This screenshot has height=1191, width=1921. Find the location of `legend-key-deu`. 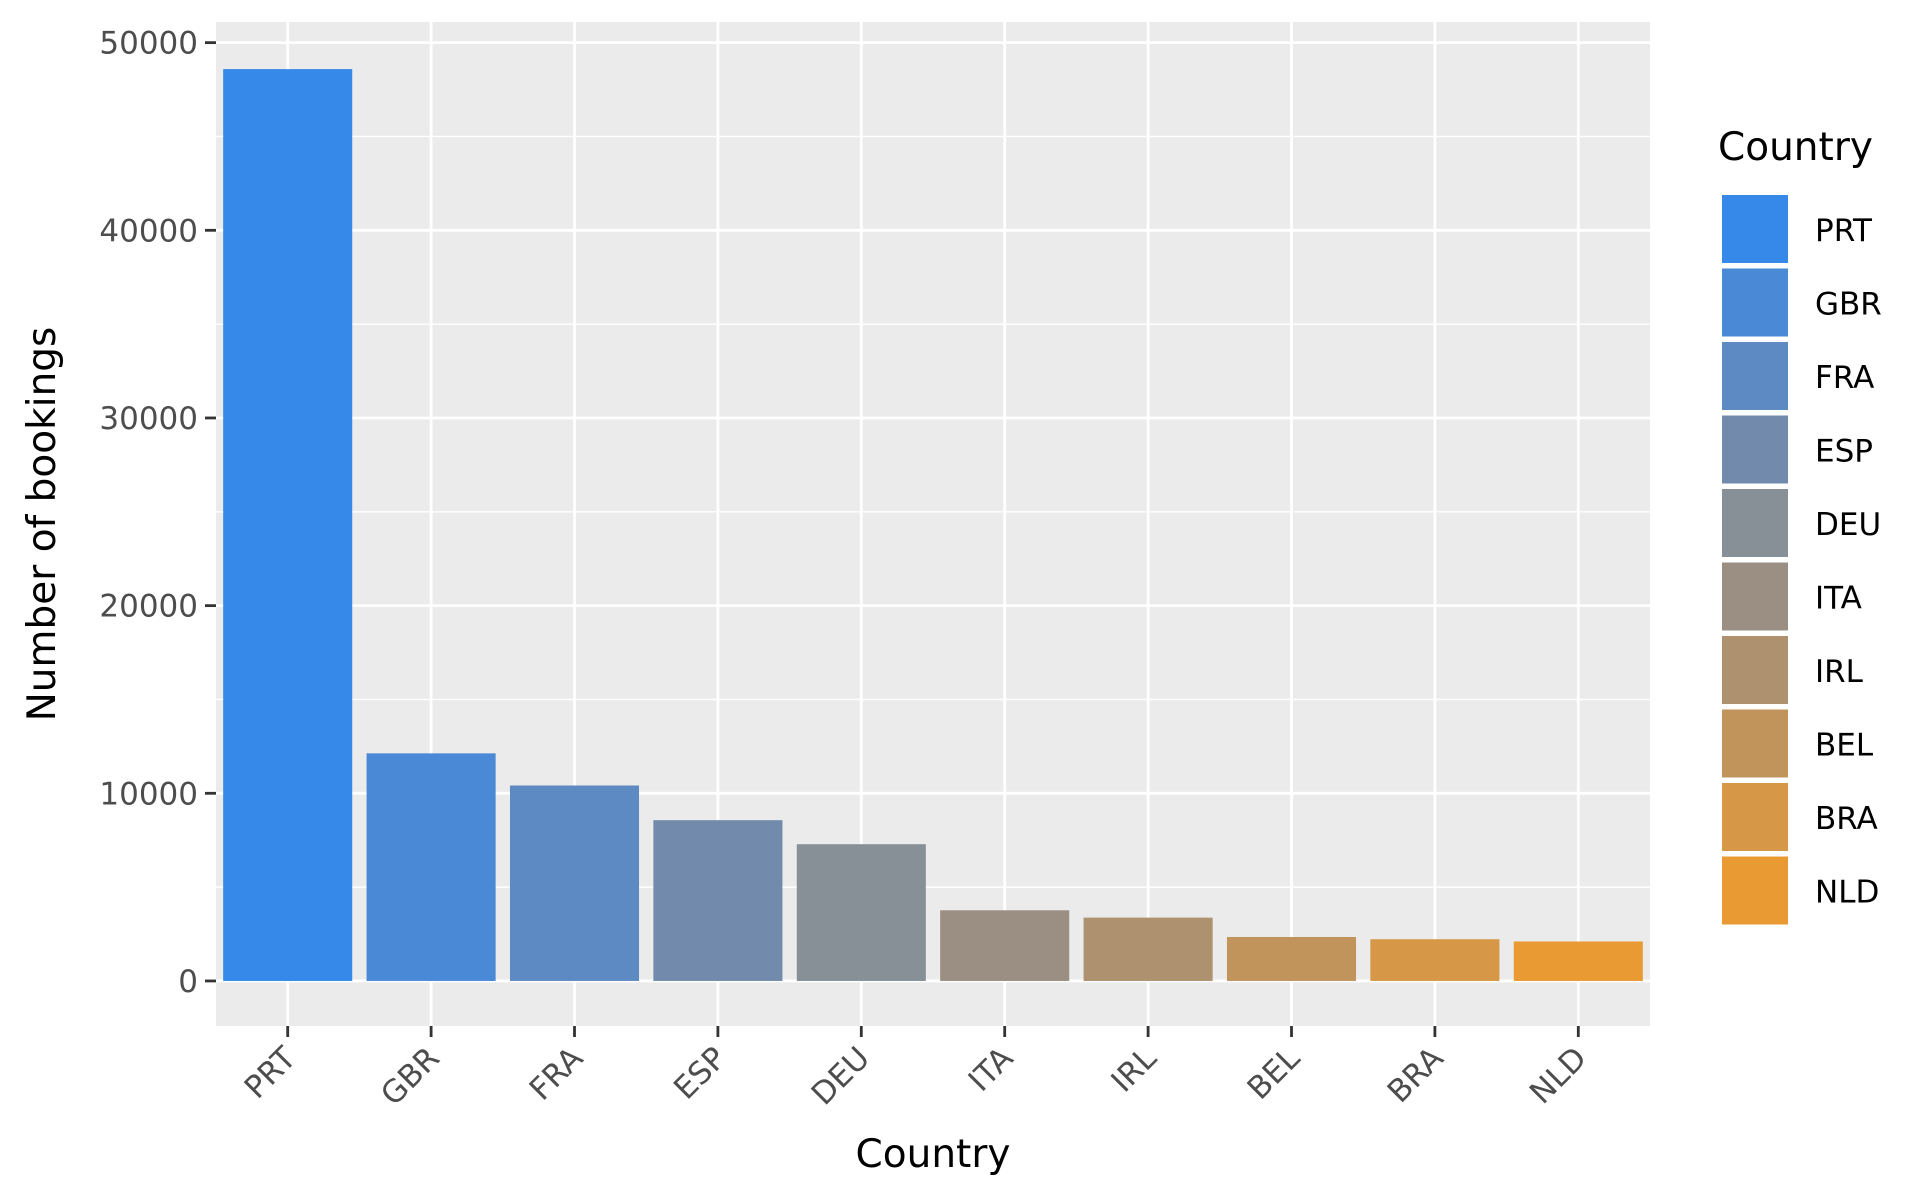

legend-key-deu is located at coordinates (1755, 523).